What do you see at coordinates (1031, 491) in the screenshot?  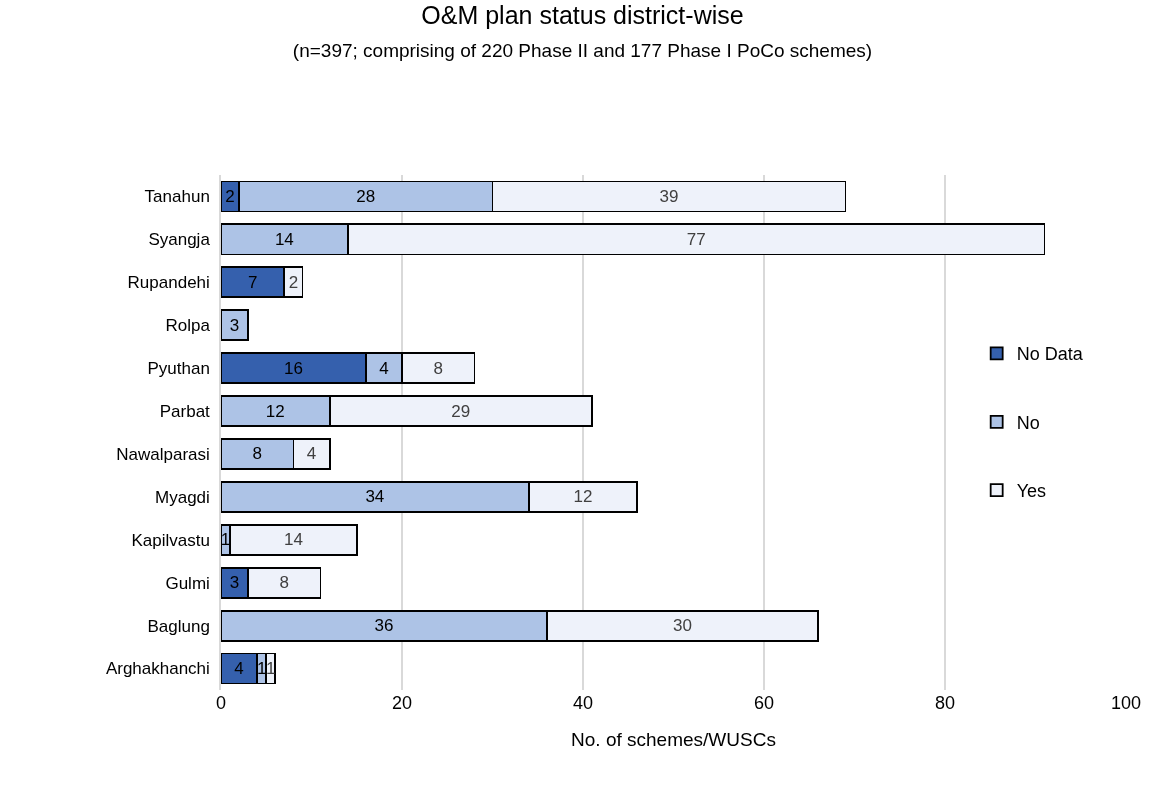 I see `legend-label: Yes` at bounding box center [1031, 491].